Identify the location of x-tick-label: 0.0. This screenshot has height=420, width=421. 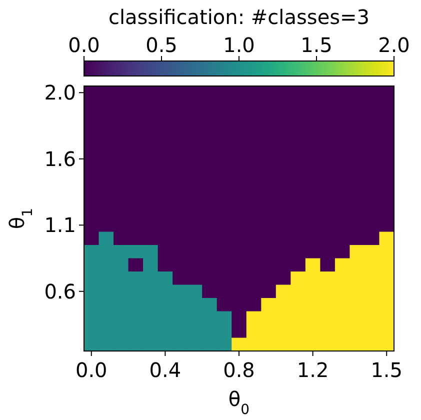
(91, 370).